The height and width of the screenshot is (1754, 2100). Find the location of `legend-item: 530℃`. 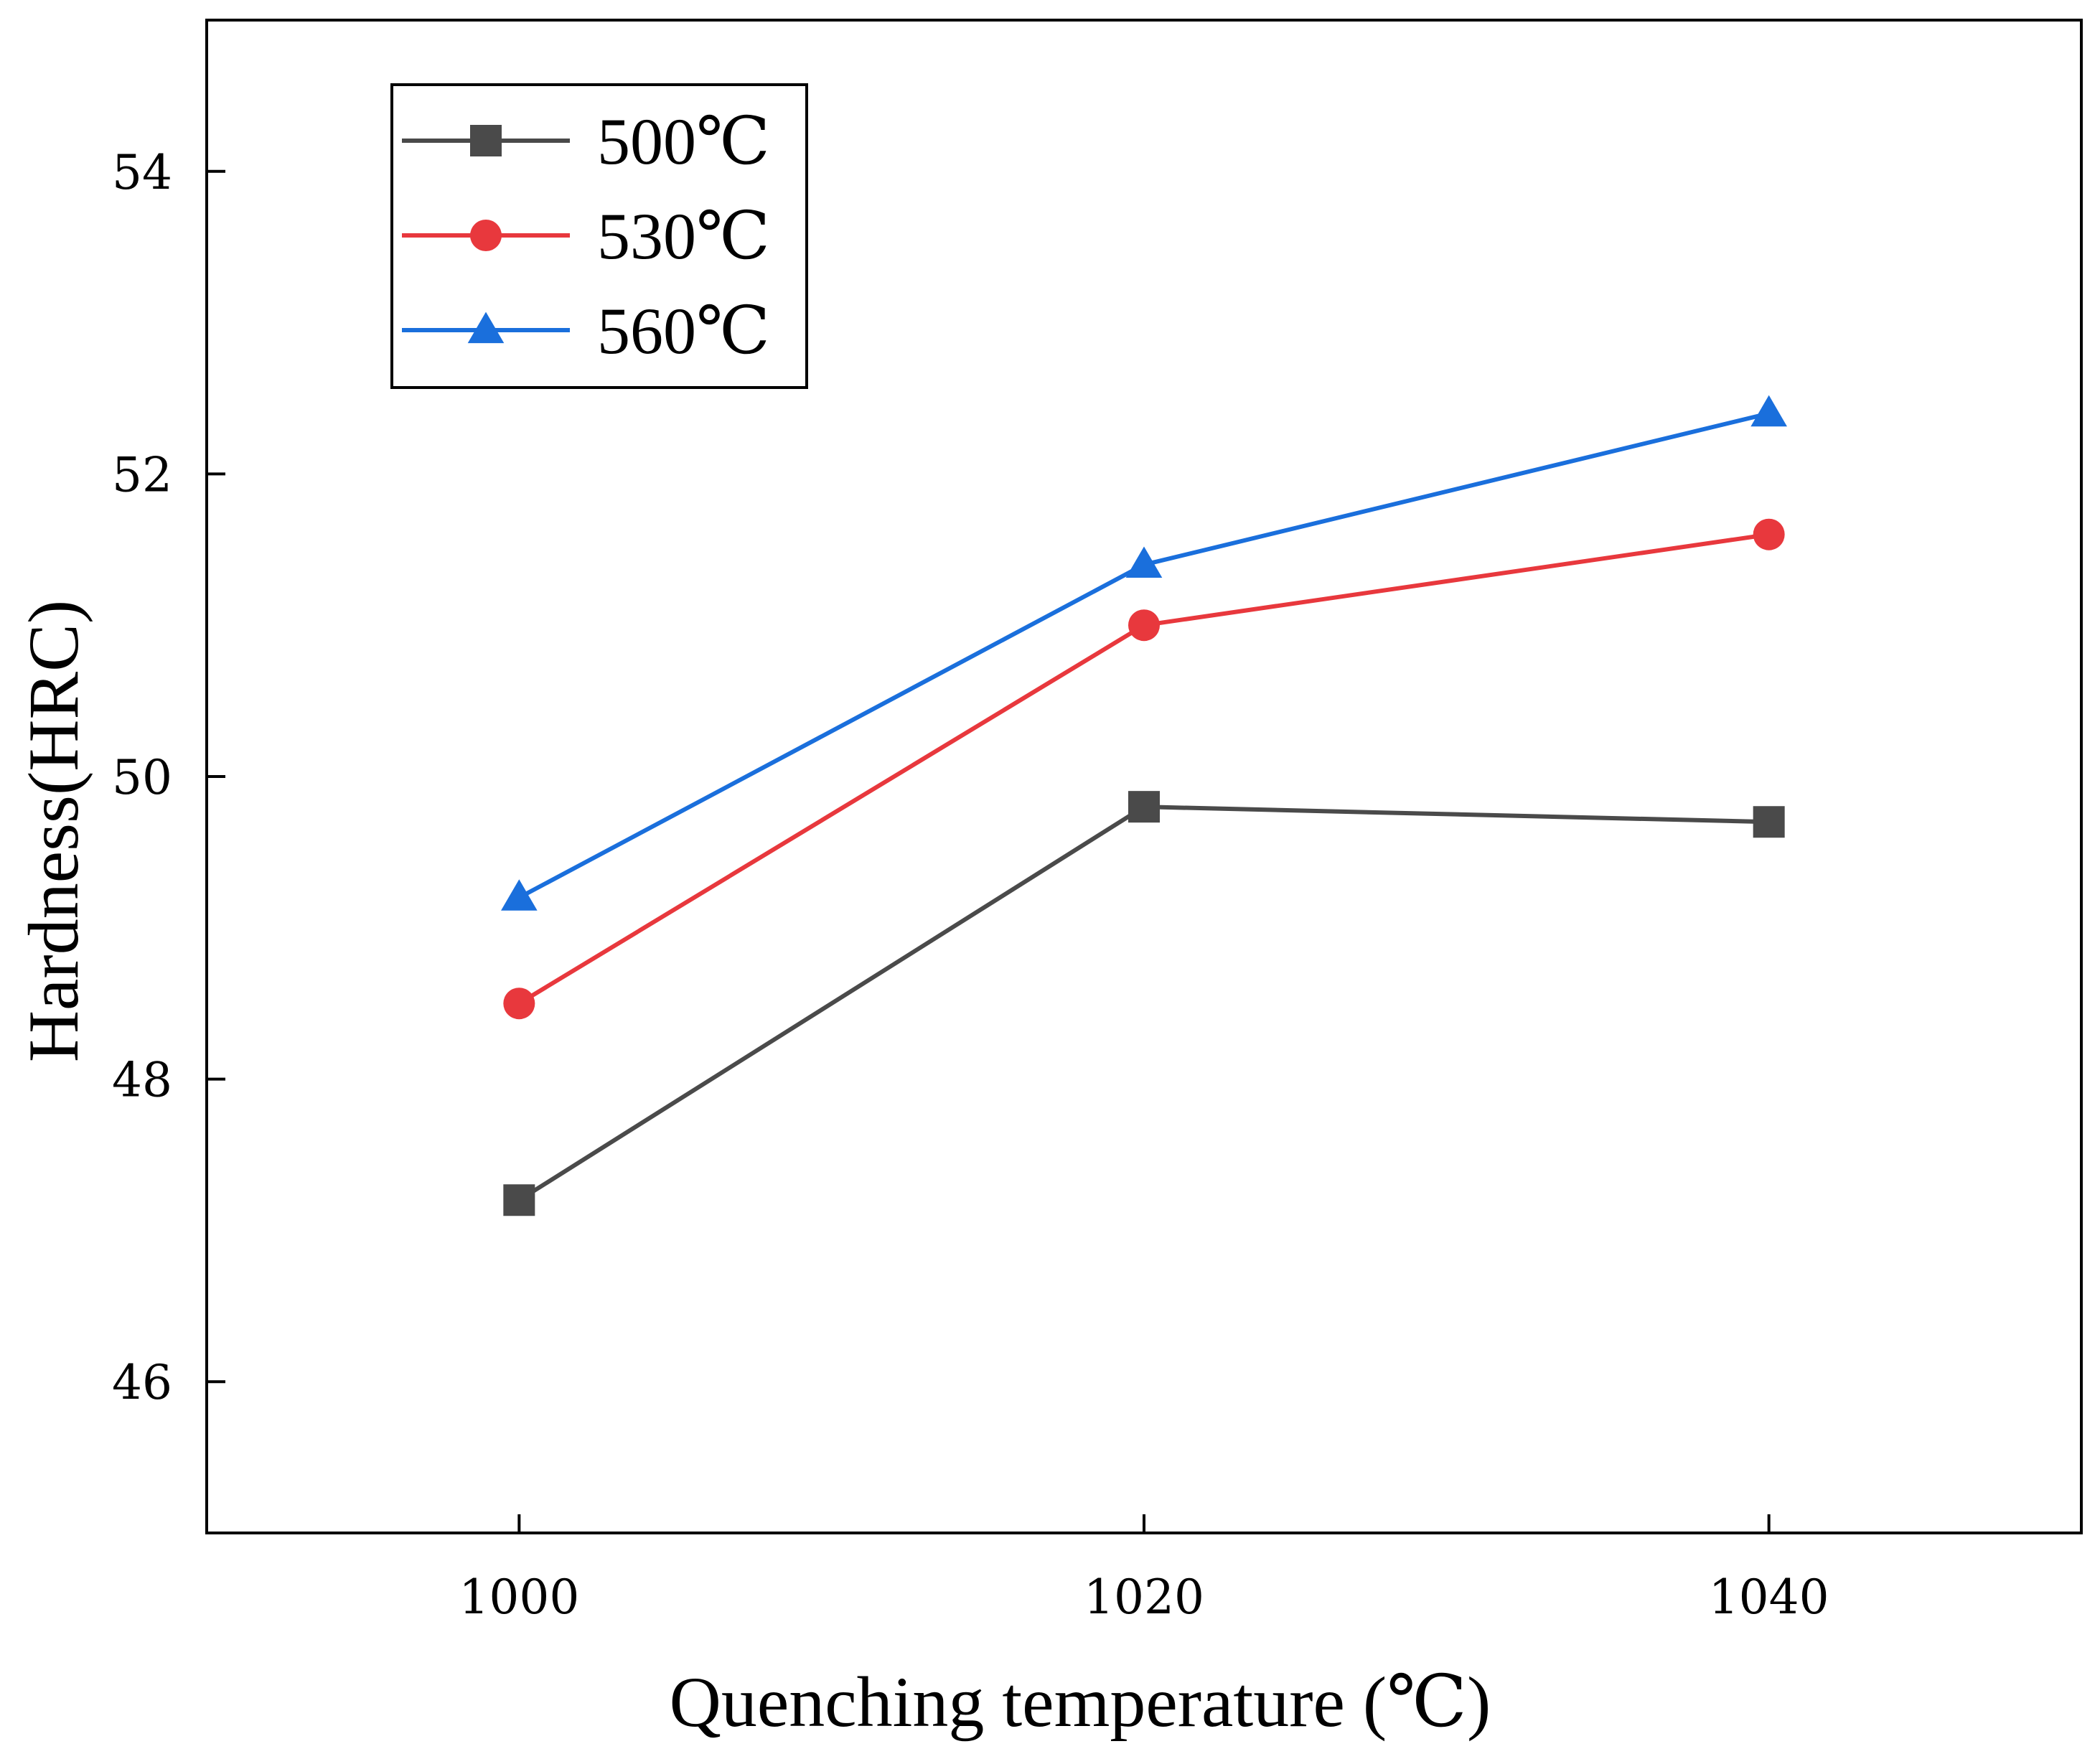

legend-item: 530℃ is located at coordinates (586, 236).